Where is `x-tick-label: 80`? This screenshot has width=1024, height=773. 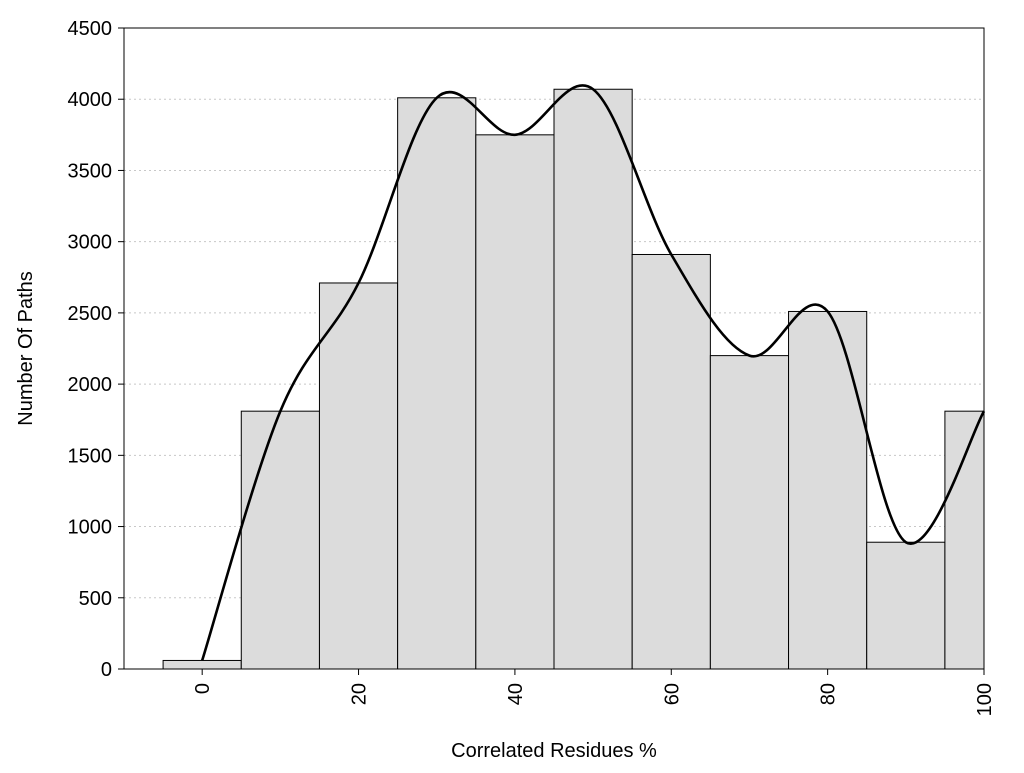 x-tick-label: 80 is located at coordinates (829, 694).